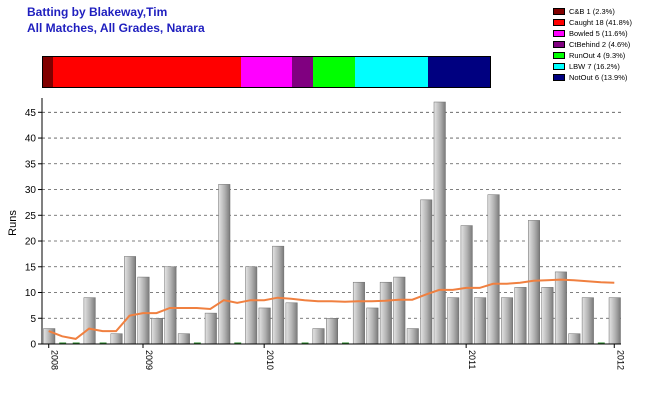  Describe the element at coordinates (13, 223) in the screenshot. I see `y-axis-label: Runs` at that location.